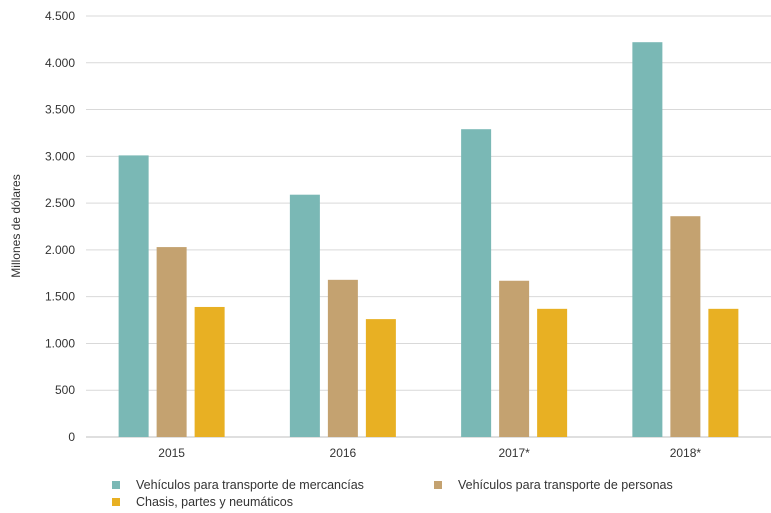 This screenshot has height=513, width=771. What do you see at coordinates (60, 16) in the screenshot?
I see `y-tick-label: 4.500` at bounding box center [60, 16].